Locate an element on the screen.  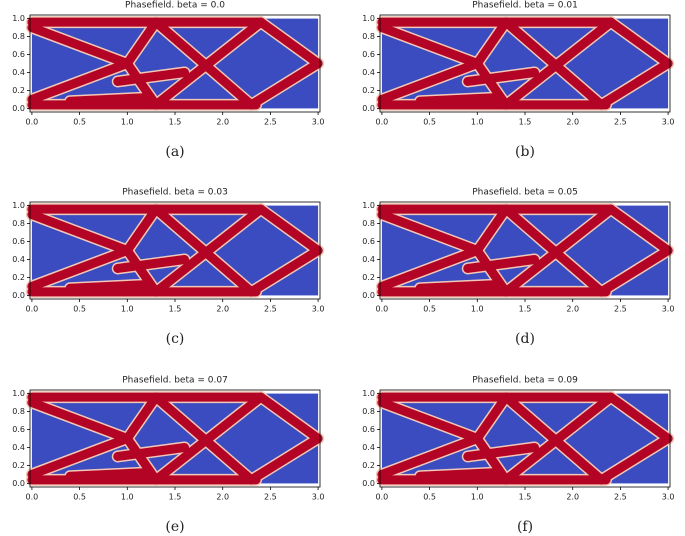
caption: (e) is located at coordinates (174, 527).